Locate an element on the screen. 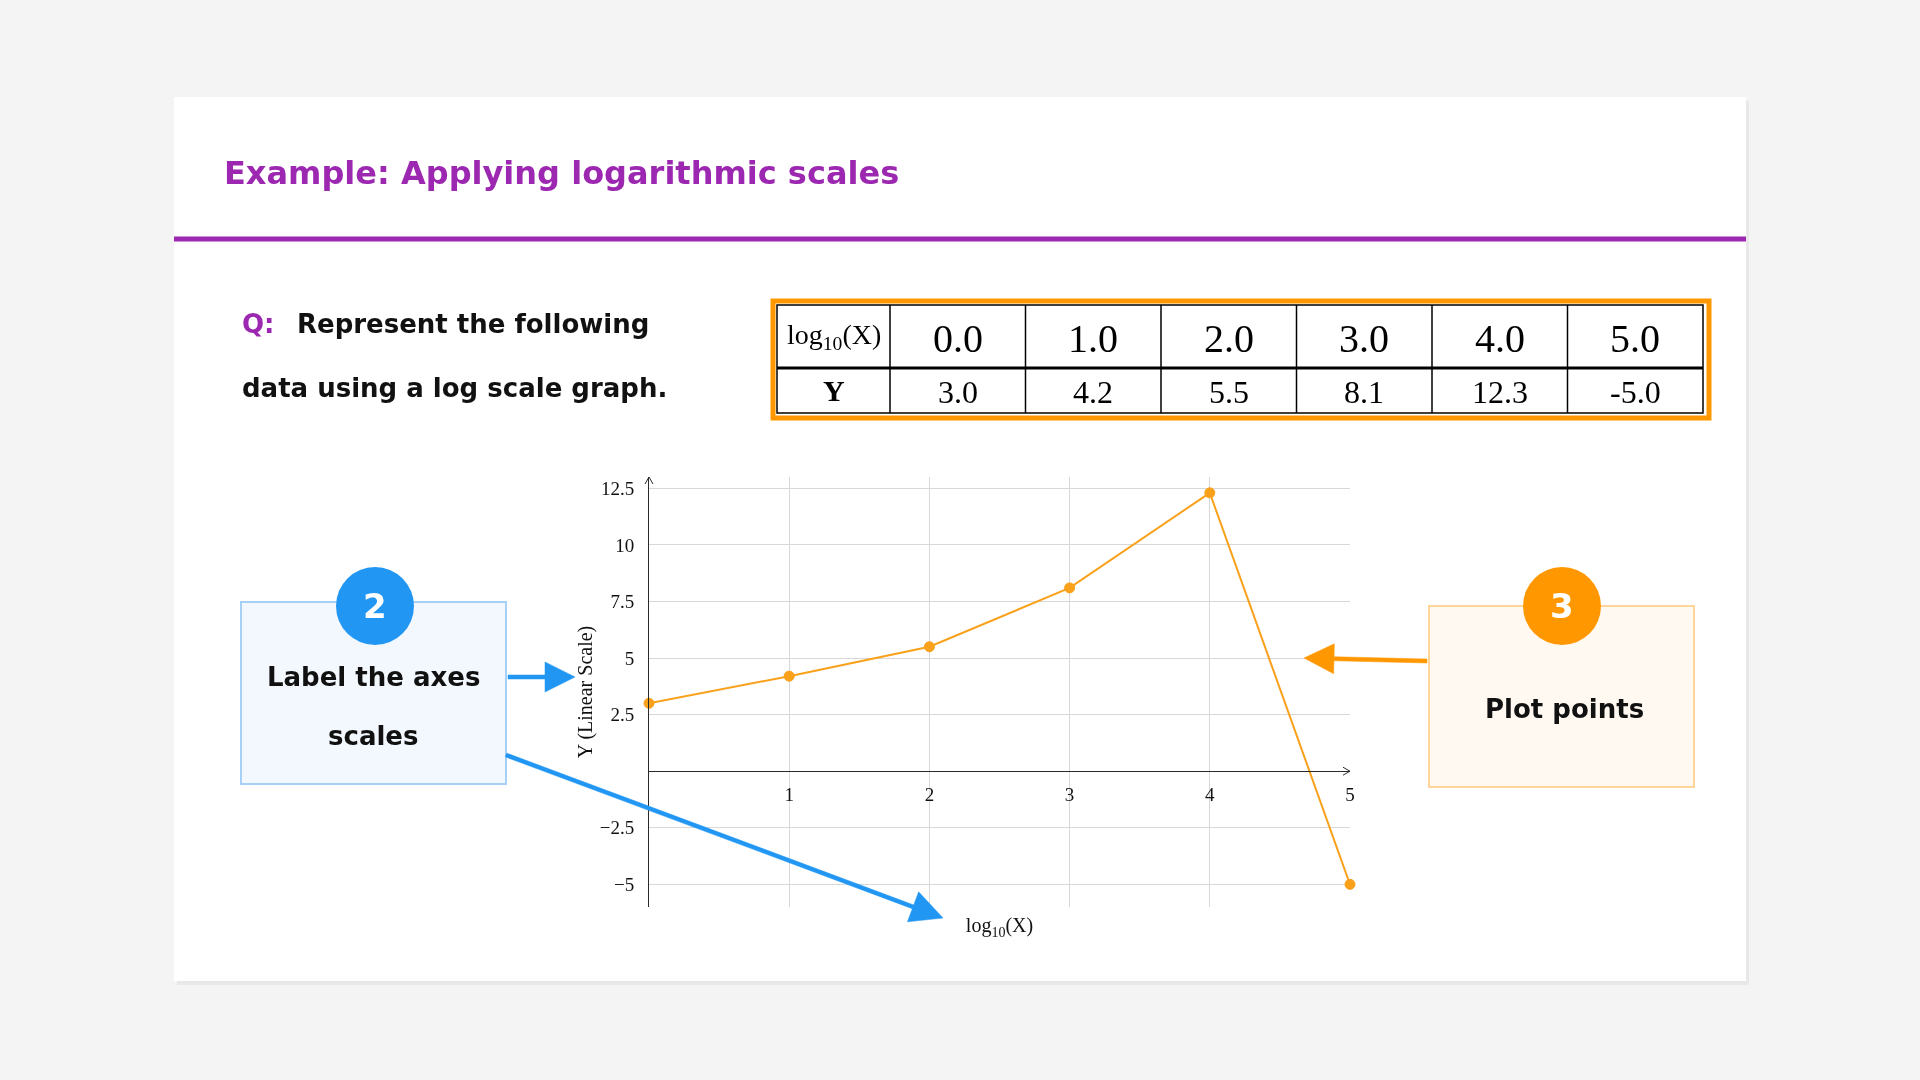 The width and height of the screenshot is (1920, 1080). y-tick-label: 12.5 is located at coordinates (617, 488).